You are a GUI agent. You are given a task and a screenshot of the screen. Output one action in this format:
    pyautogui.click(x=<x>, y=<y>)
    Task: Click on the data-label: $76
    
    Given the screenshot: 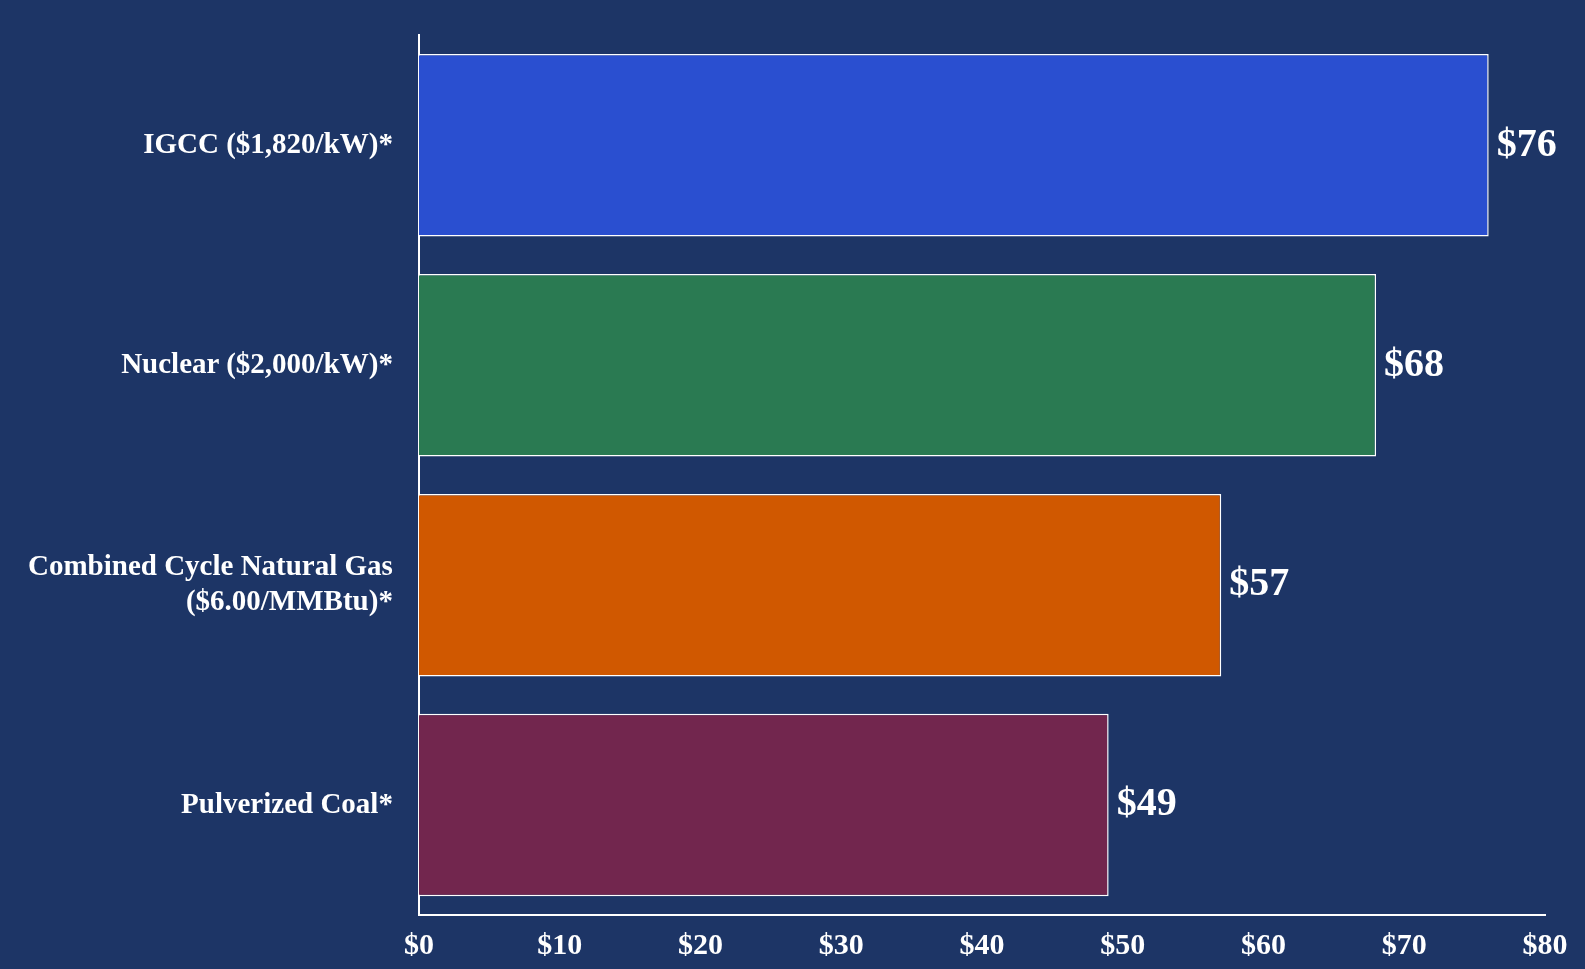 What is the action you would take?
    pyautogui.click(x=1526, y=142)
    